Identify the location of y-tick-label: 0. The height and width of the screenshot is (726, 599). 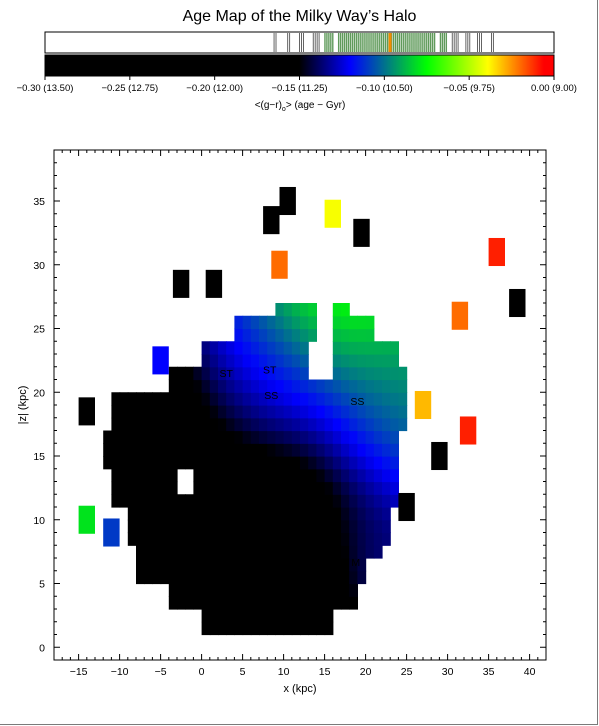
(42, 648).